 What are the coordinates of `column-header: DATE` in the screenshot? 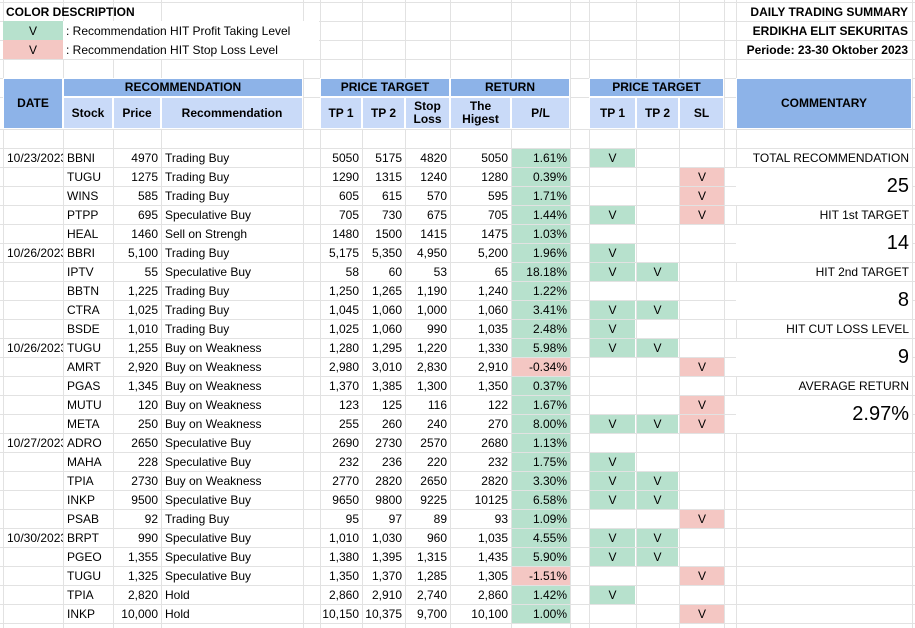 It's located at (33, 103).